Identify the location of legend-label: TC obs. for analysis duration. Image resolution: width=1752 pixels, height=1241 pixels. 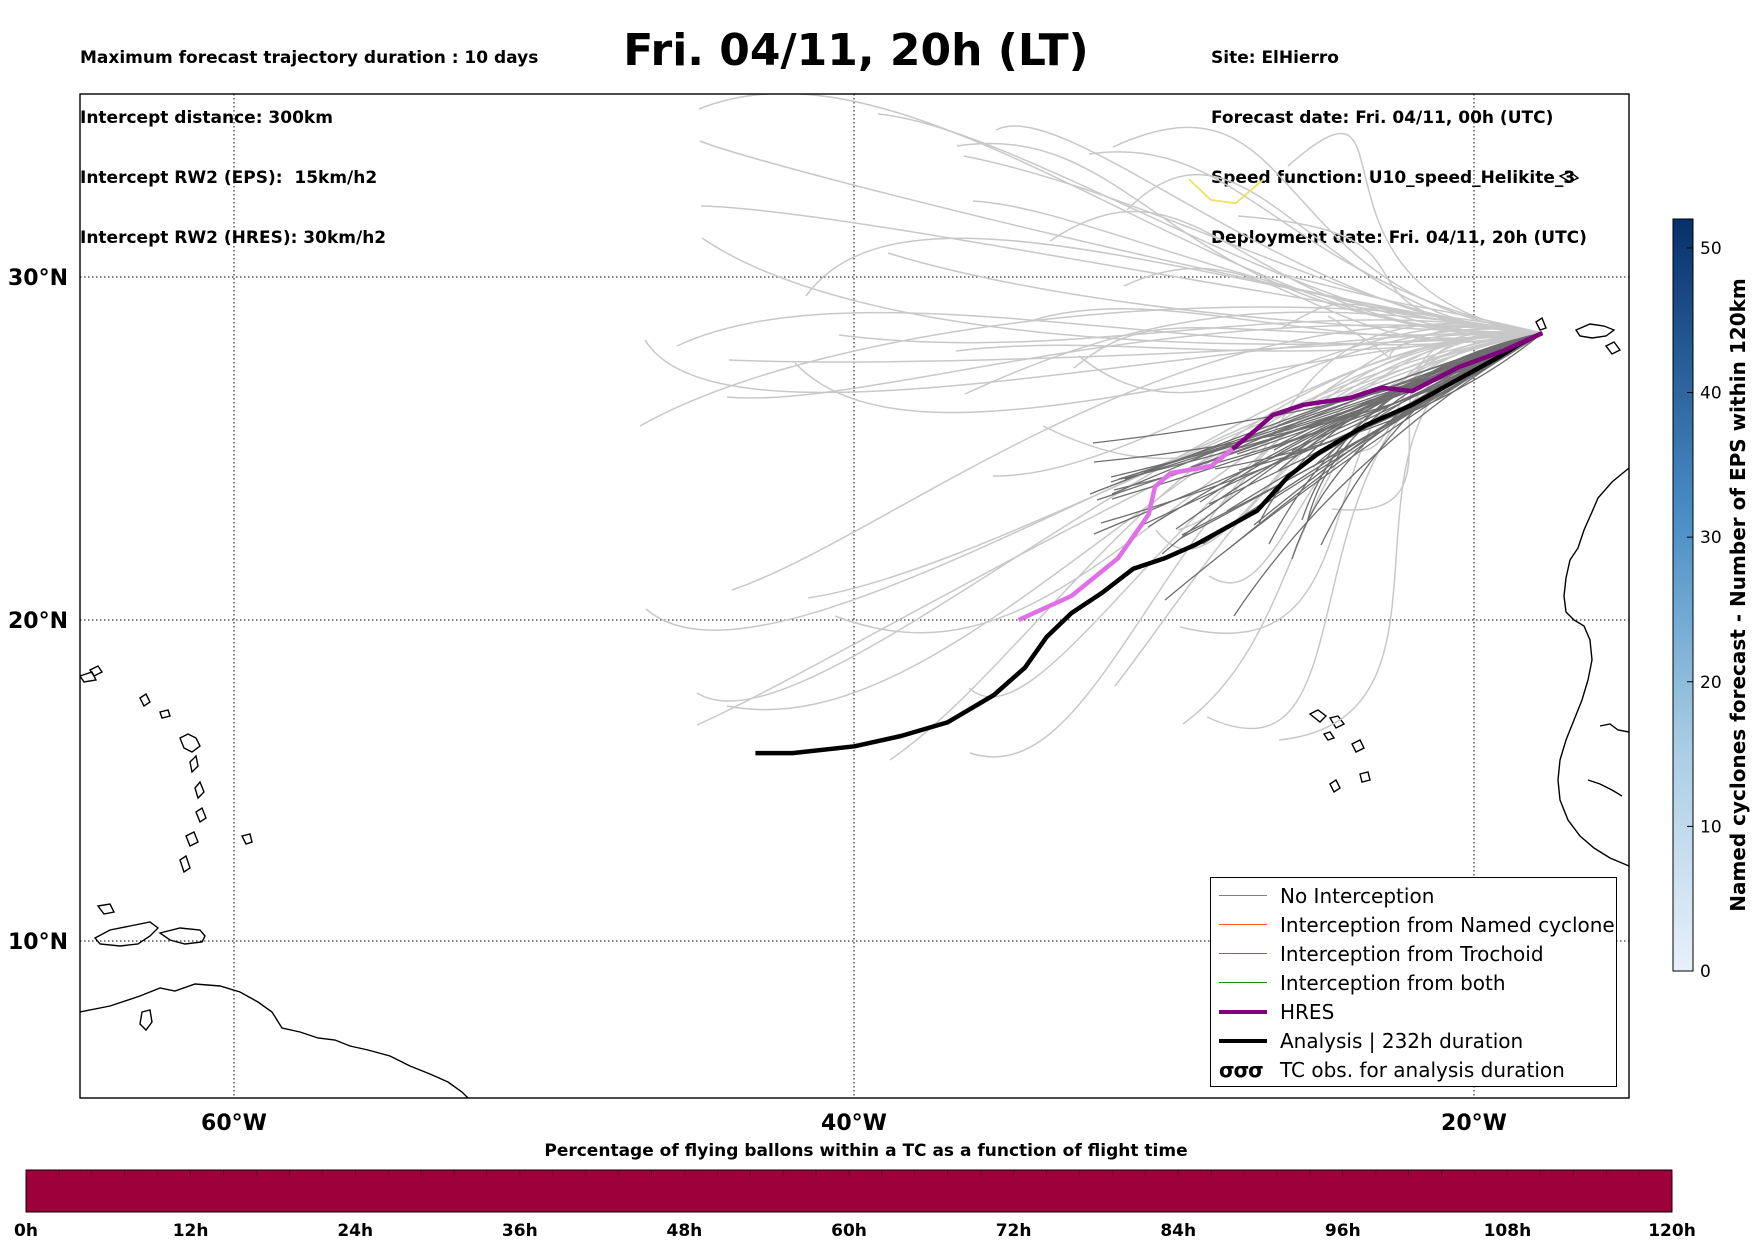
(1422, 1069).